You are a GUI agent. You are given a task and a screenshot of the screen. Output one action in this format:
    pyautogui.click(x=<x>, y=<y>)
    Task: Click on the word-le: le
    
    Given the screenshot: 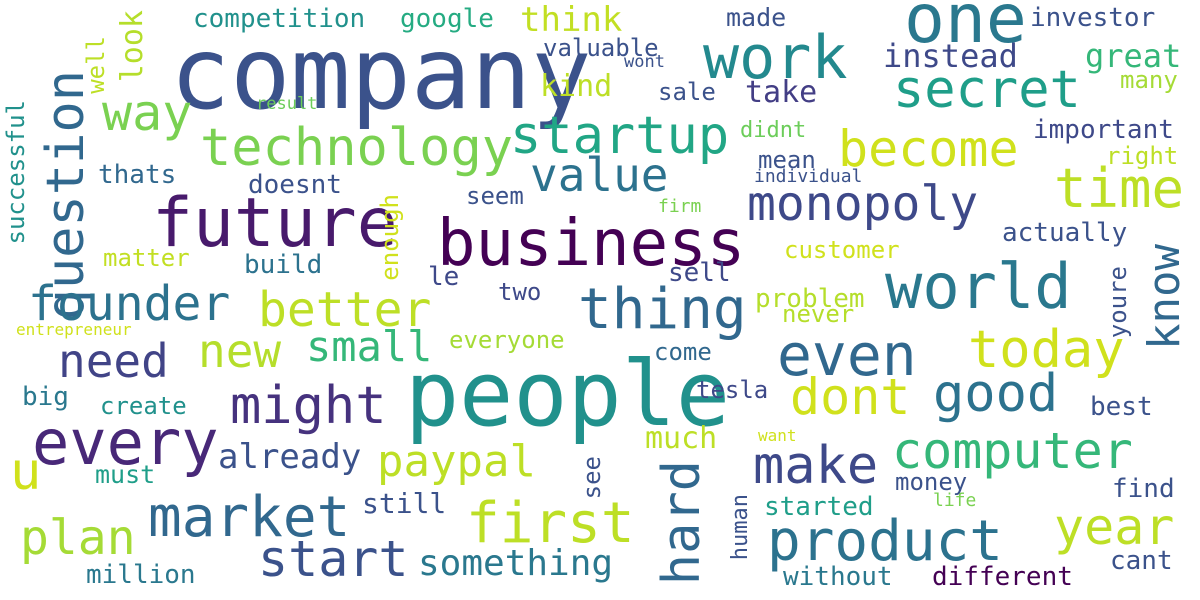 What is the action you would take?
    pyautogui.click(x=444, y=277)
    